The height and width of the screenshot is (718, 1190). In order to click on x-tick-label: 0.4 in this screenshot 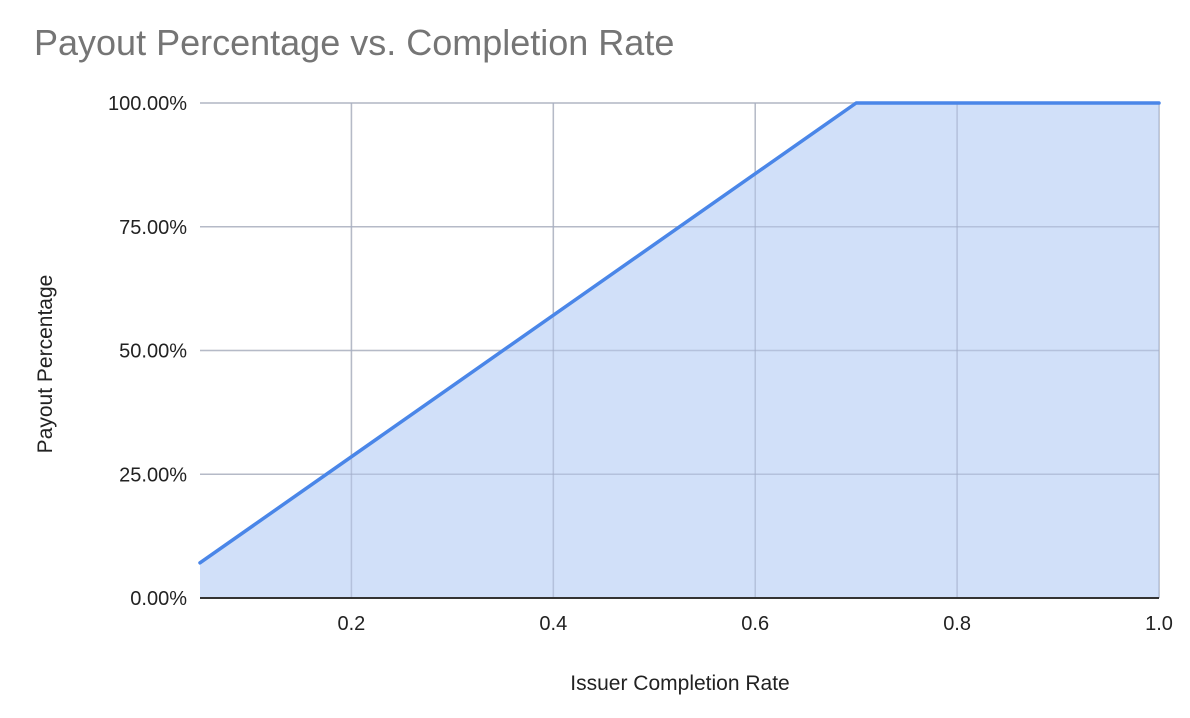, I will do `click(553, 624)`.